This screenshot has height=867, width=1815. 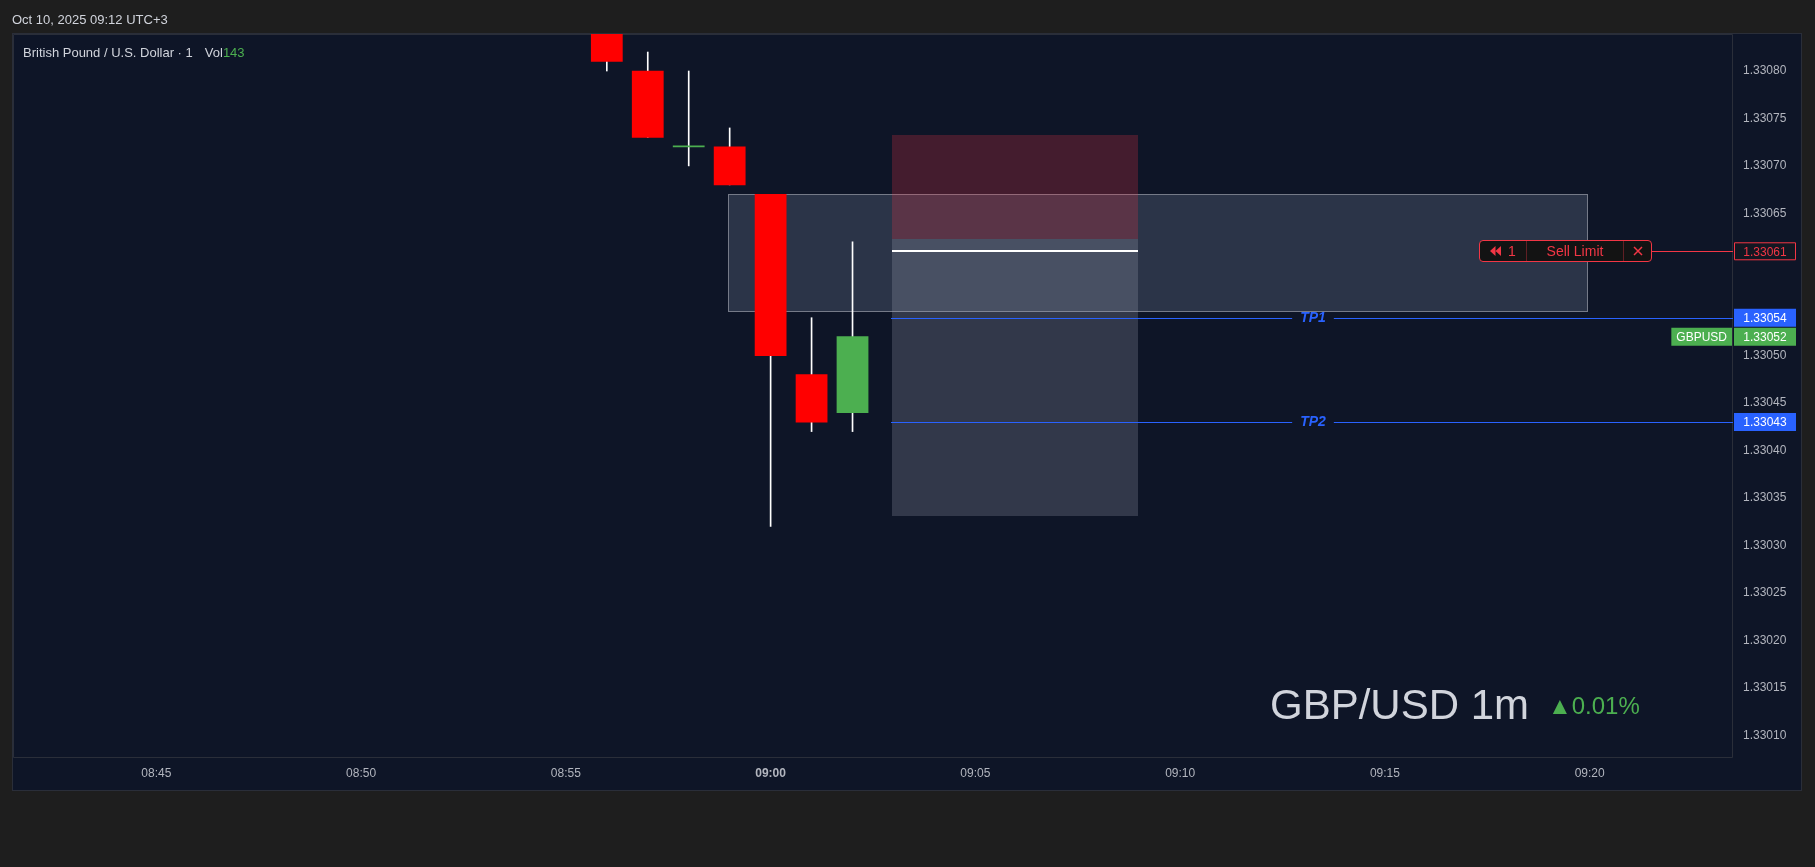 What do you see at coordinates (1765, 251) in the screenshot?
I see `text: 1.33061` at bounding box center [1765, 251].